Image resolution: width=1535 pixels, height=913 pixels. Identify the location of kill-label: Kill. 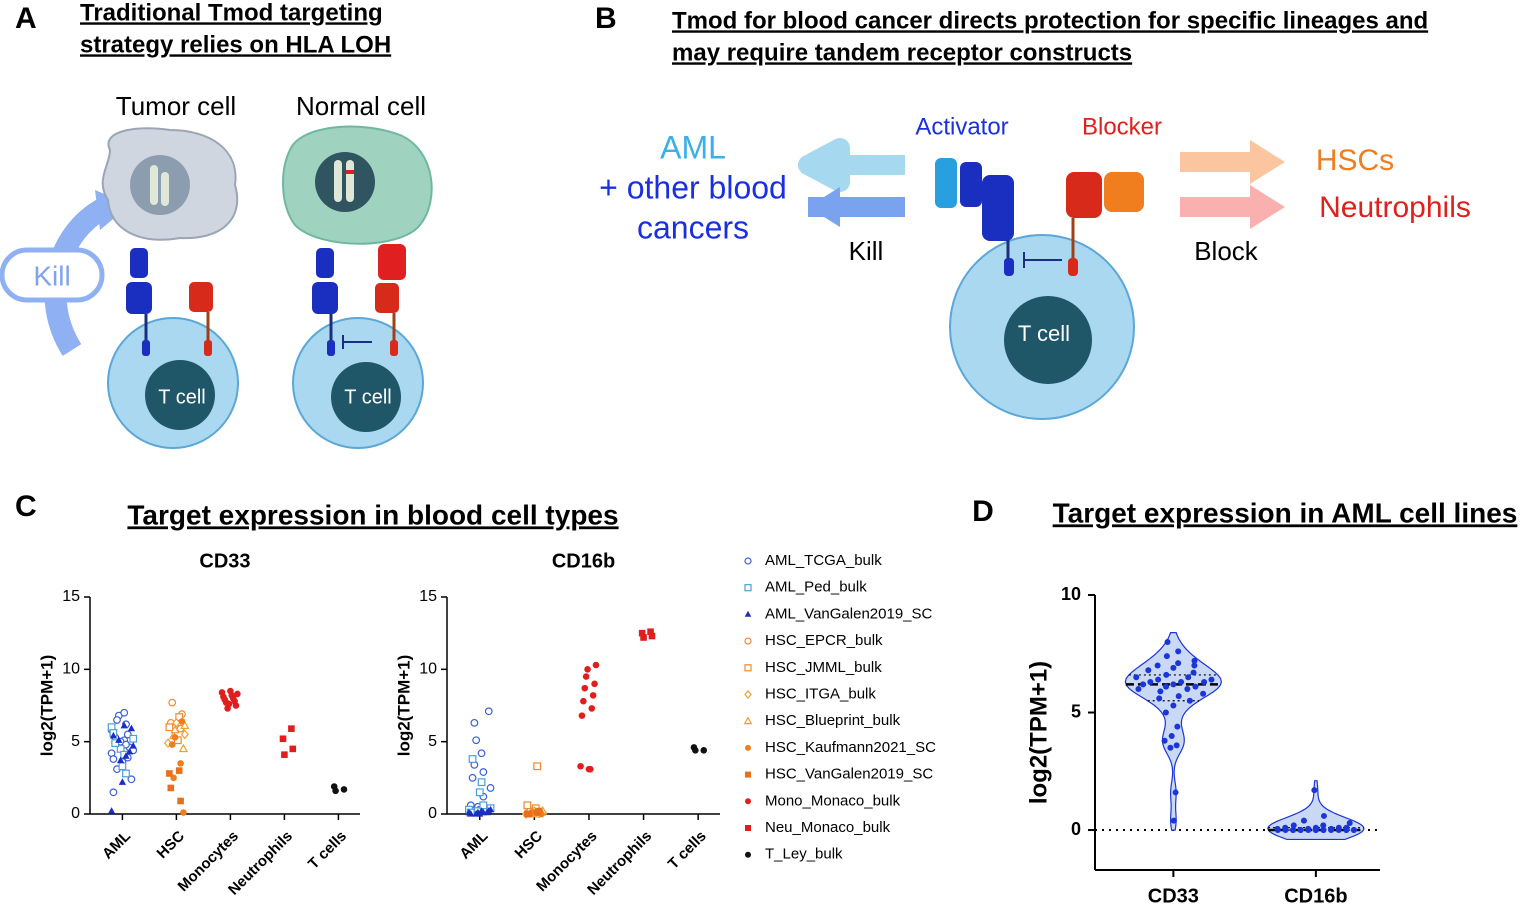
(51, 275).